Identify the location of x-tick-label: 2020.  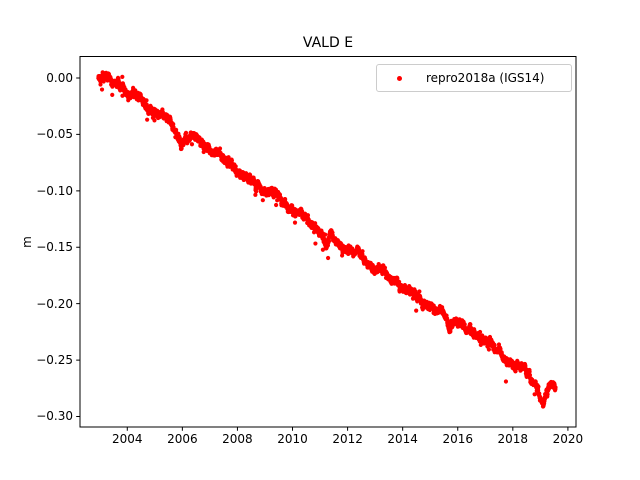
(568, 439).